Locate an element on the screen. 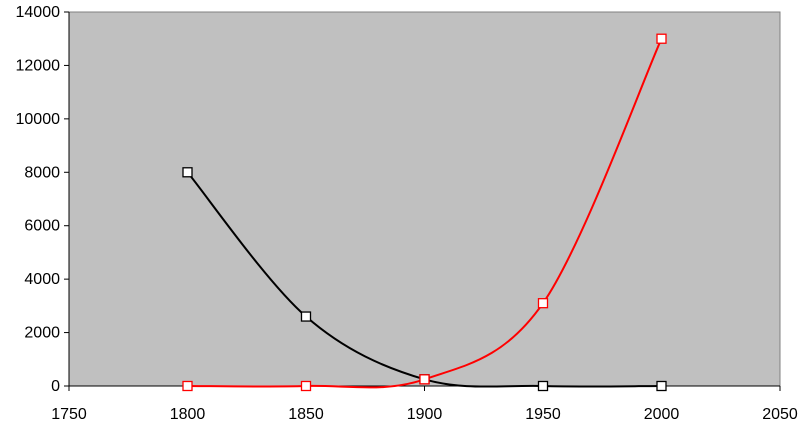  y-tick-label: 4000 is located at coordinates (42, 279).